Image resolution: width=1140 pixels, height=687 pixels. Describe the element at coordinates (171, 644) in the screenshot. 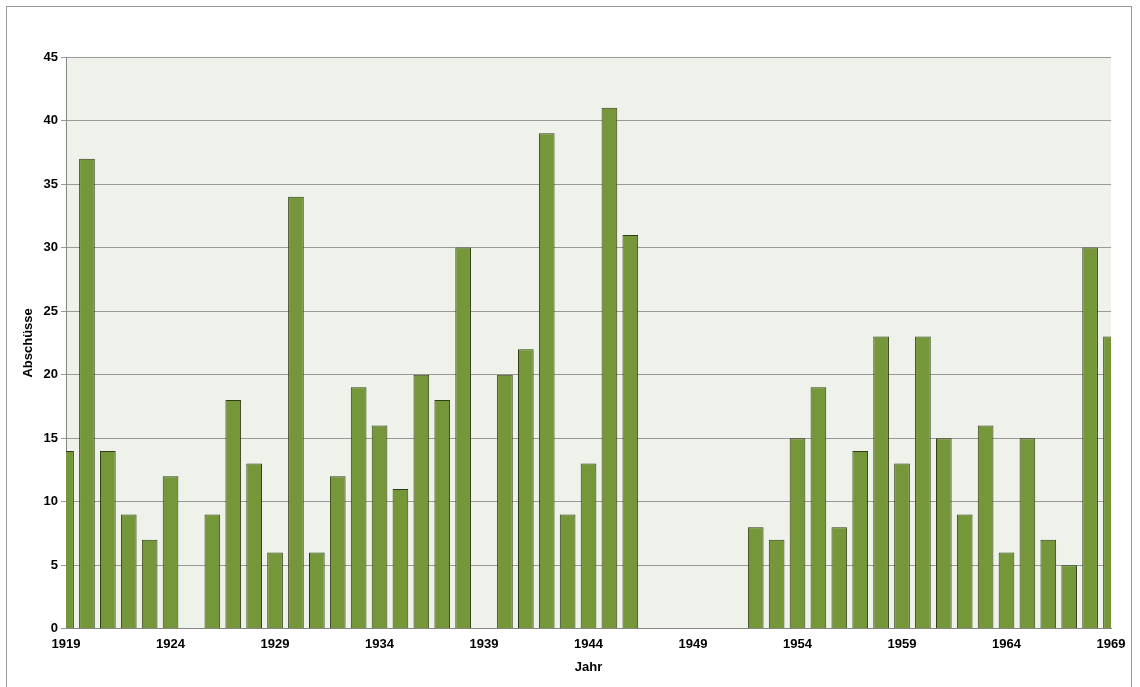

I see `x-tick-label: 1924` at that location.